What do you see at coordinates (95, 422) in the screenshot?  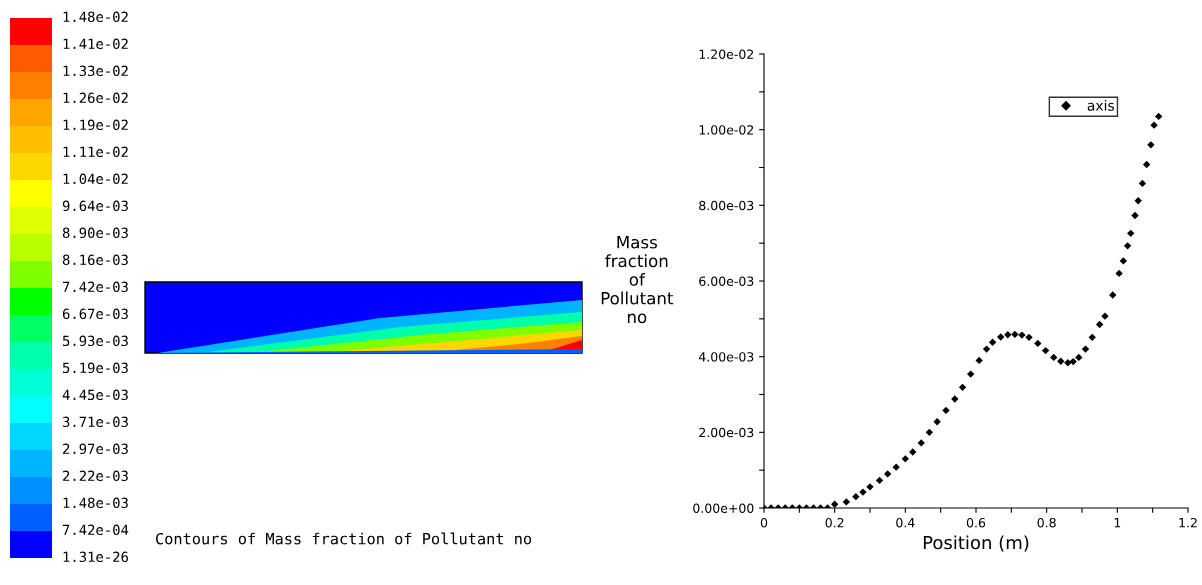 I see `category-label: 3.71e-03` at bounding box center [95, 422].